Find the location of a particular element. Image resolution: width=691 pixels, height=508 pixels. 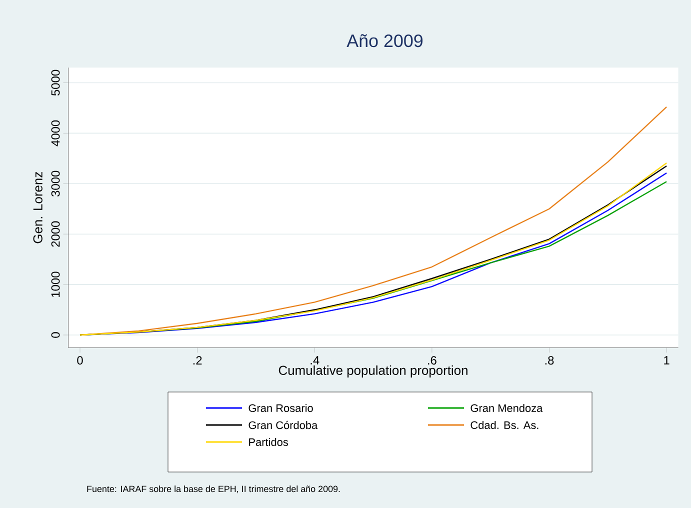

source-note: Fuente: IARAF sobre la base de EPH, II trimestre del año 2009. is located at coordinates (213, 490).